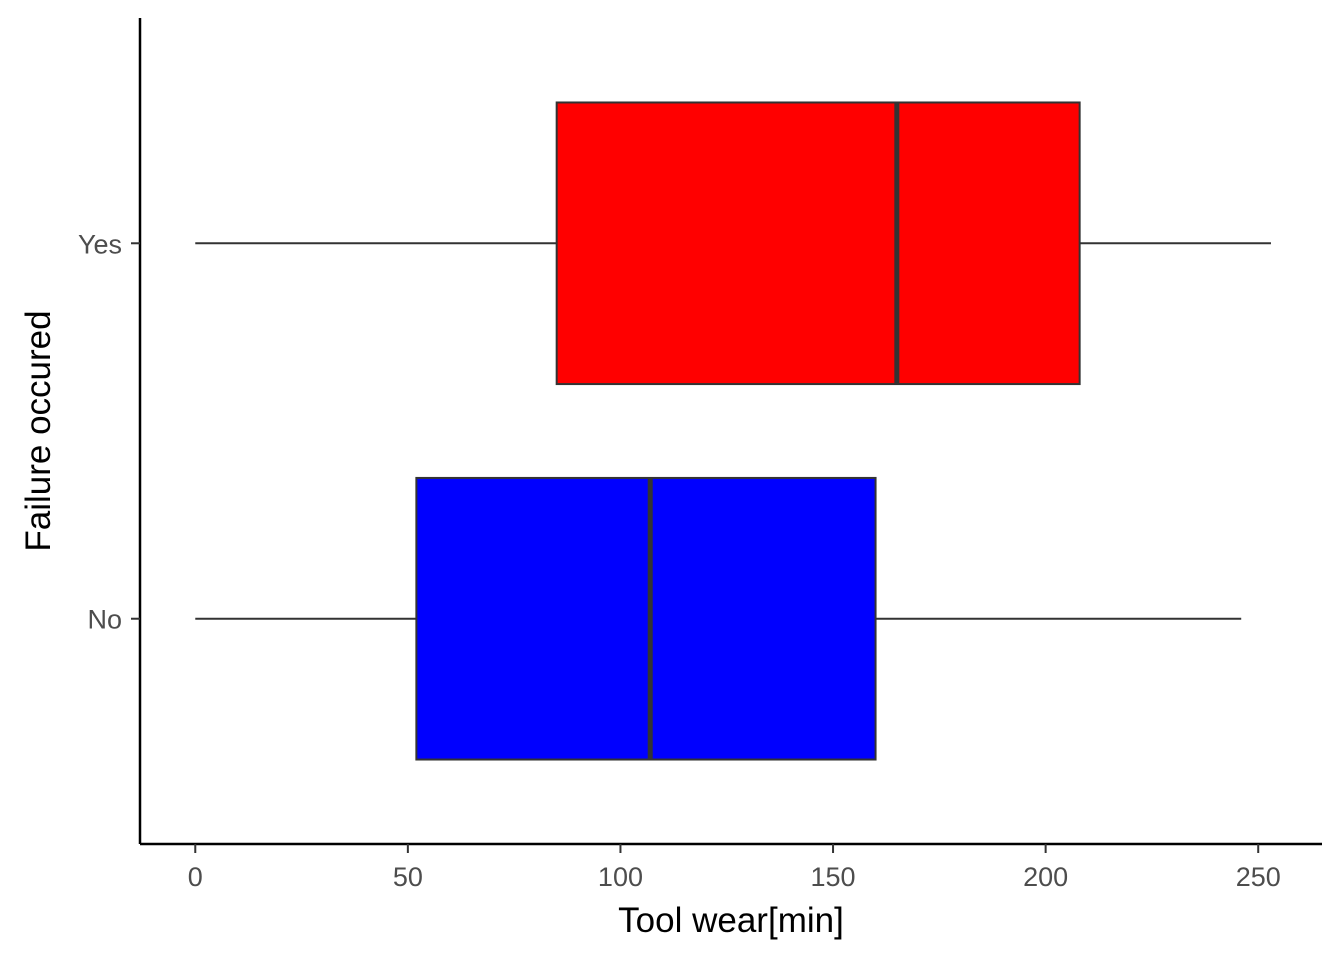  Describe the element at coordinates (731, 920) in the screenshot. I see `x-axis-title: Tool wear[min]` at that location.